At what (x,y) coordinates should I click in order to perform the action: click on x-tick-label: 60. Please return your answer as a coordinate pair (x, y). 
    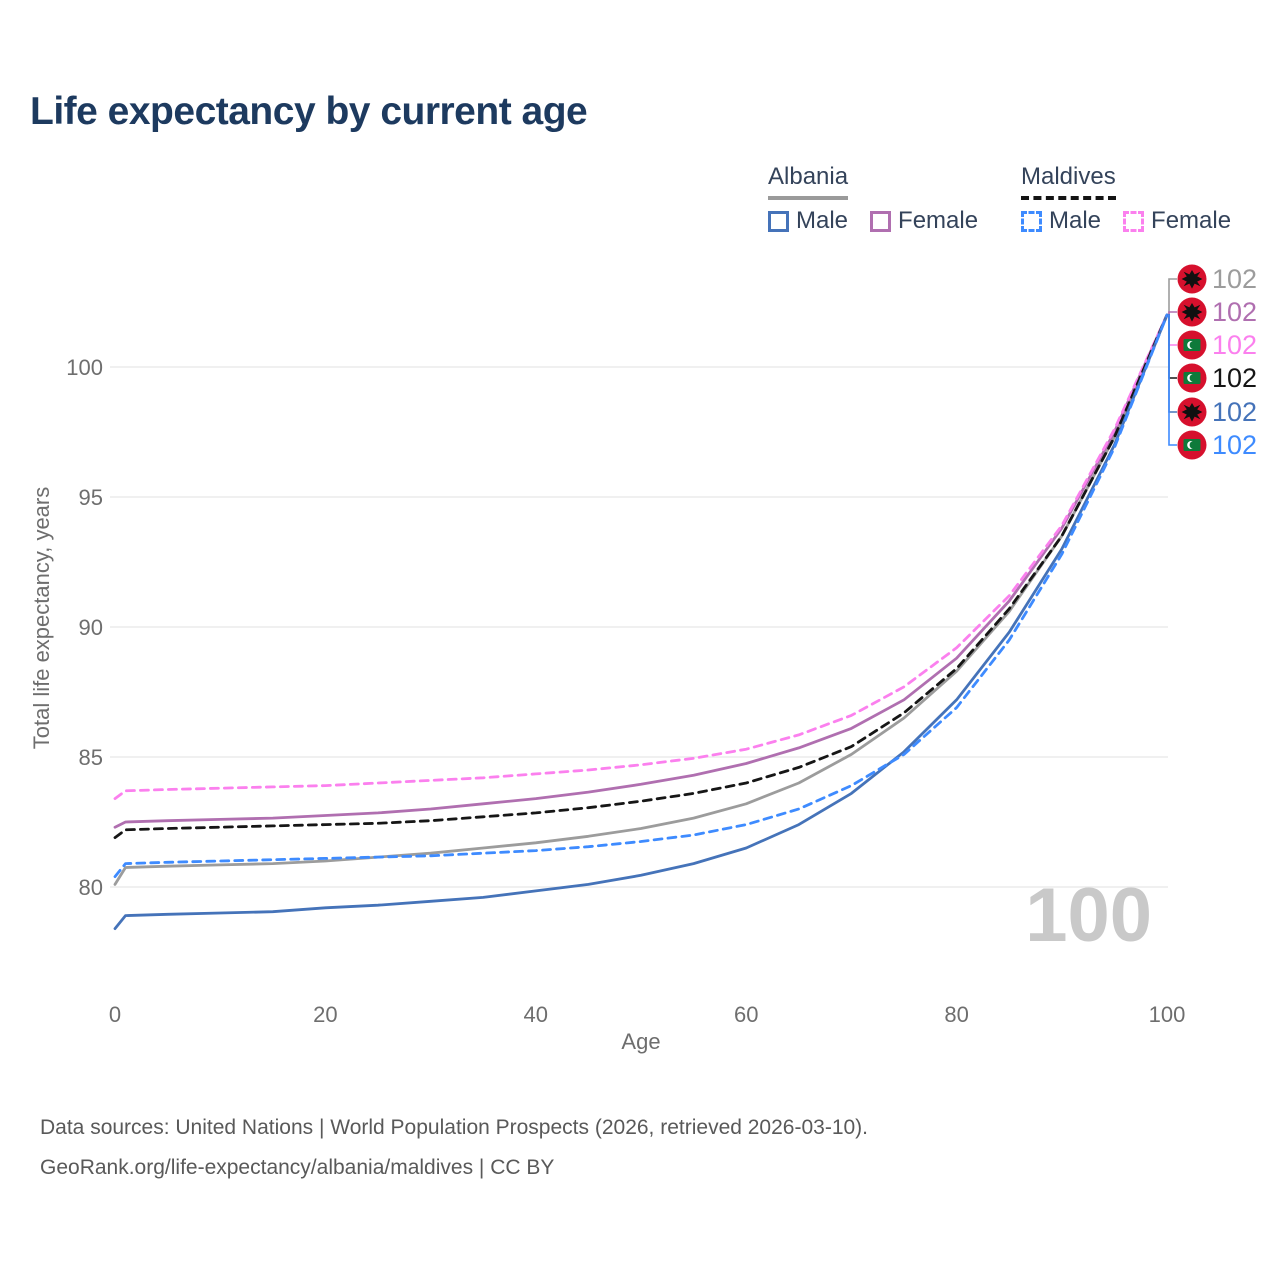
    Looking at the image, I should click on (746, 1014).